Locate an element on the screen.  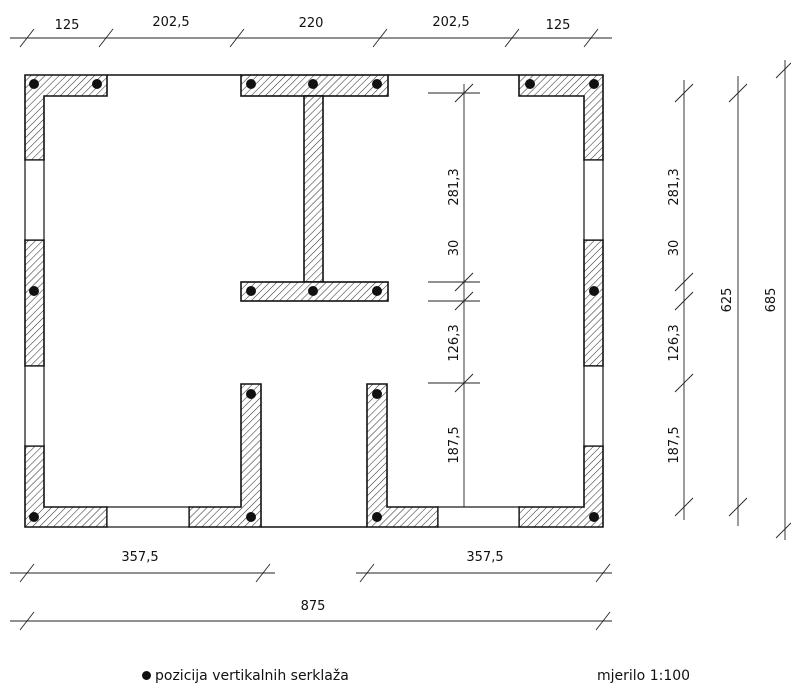
dim-bottom-left: 357,5 is located at coordinates (139, 557).